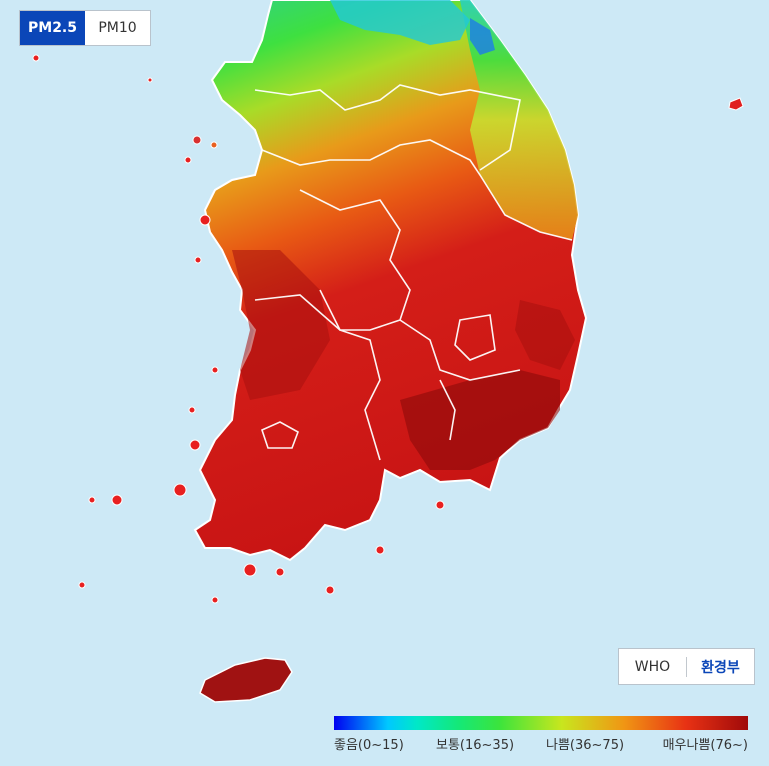  Describe the element at coordinates (541, 745) in the screenshot. I see `legend-labels: 좋음(0~15) 보통(16~35) 나쁨(36~75) 매우나쁨(76~)` at that location.